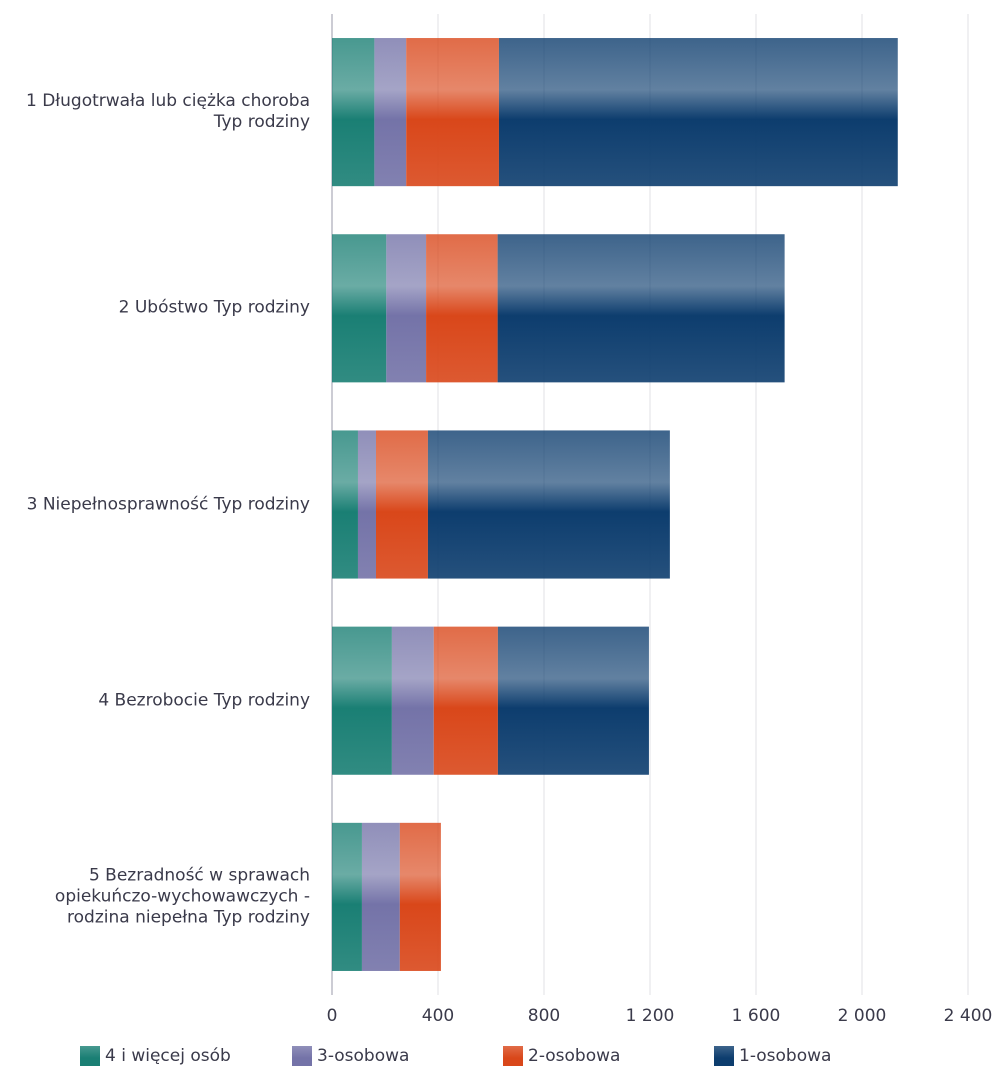 The width and height of the screenshot is (995, 1072). What do you see at coordinates (204, 700) in the screenshot?
I see `y-tick-label: 4 Bezrobocie Typ rodziny` at bounding box center [204, 700].